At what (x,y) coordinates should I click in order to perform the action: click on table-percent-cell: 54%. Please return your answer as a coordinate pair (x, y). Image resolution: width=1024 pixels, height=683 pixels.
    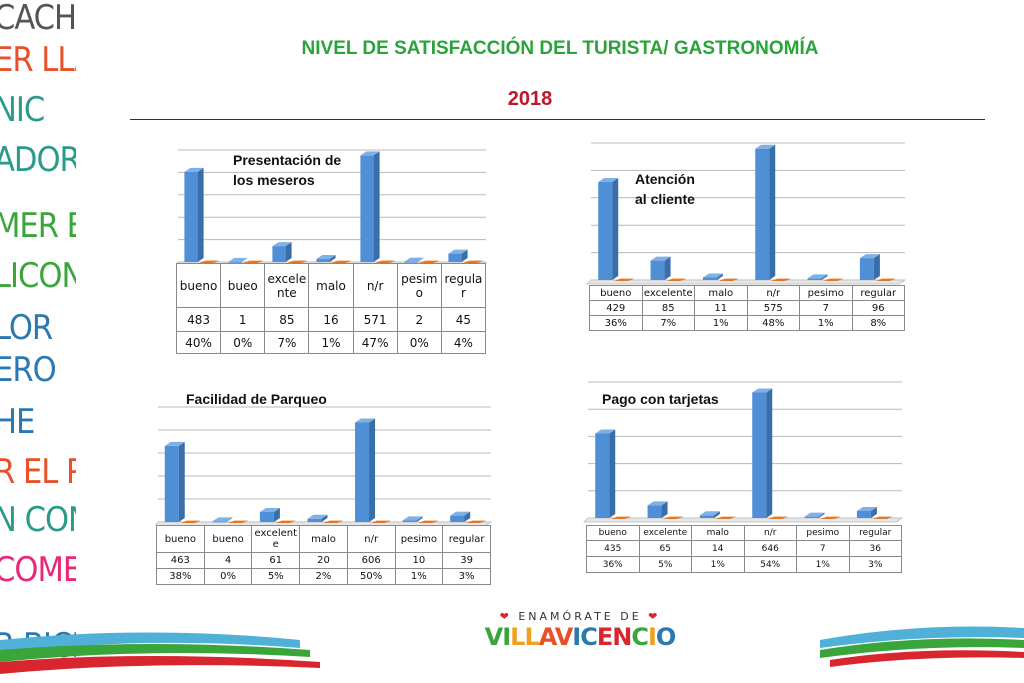
    Looking at the image, I should click on (770, 564).